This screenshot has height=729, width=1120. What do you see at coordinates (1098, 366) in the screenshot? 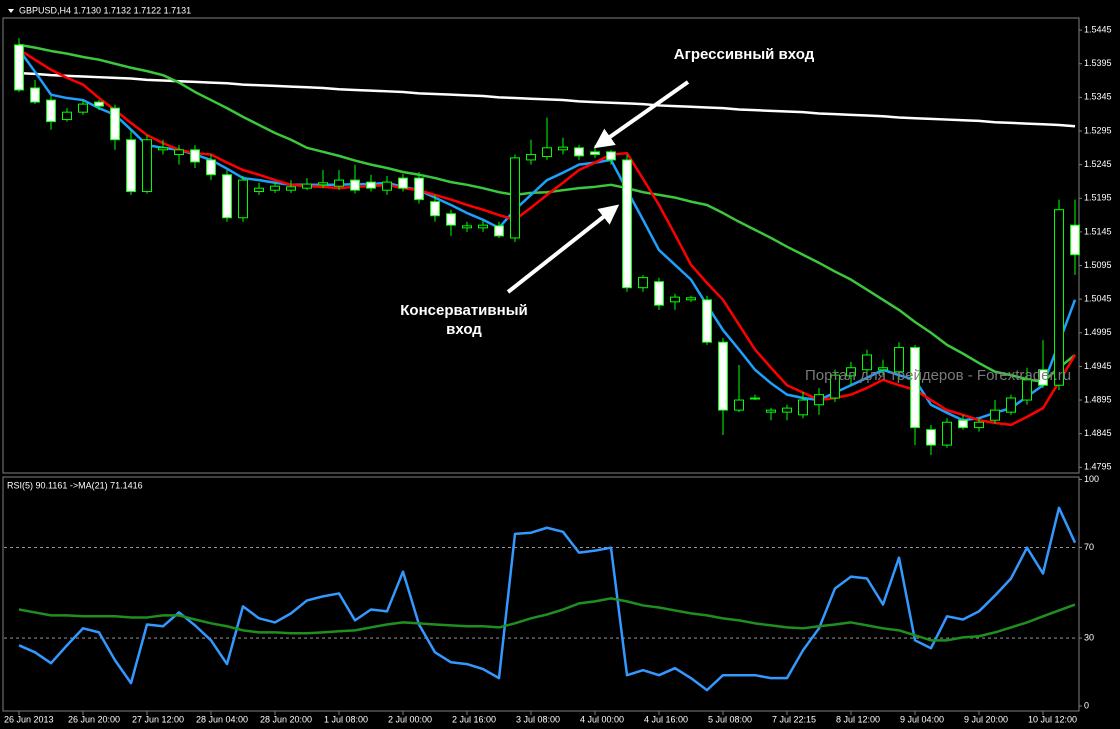
I see `y-tick-label: 1.4945` at bounding box center [1098, 366].